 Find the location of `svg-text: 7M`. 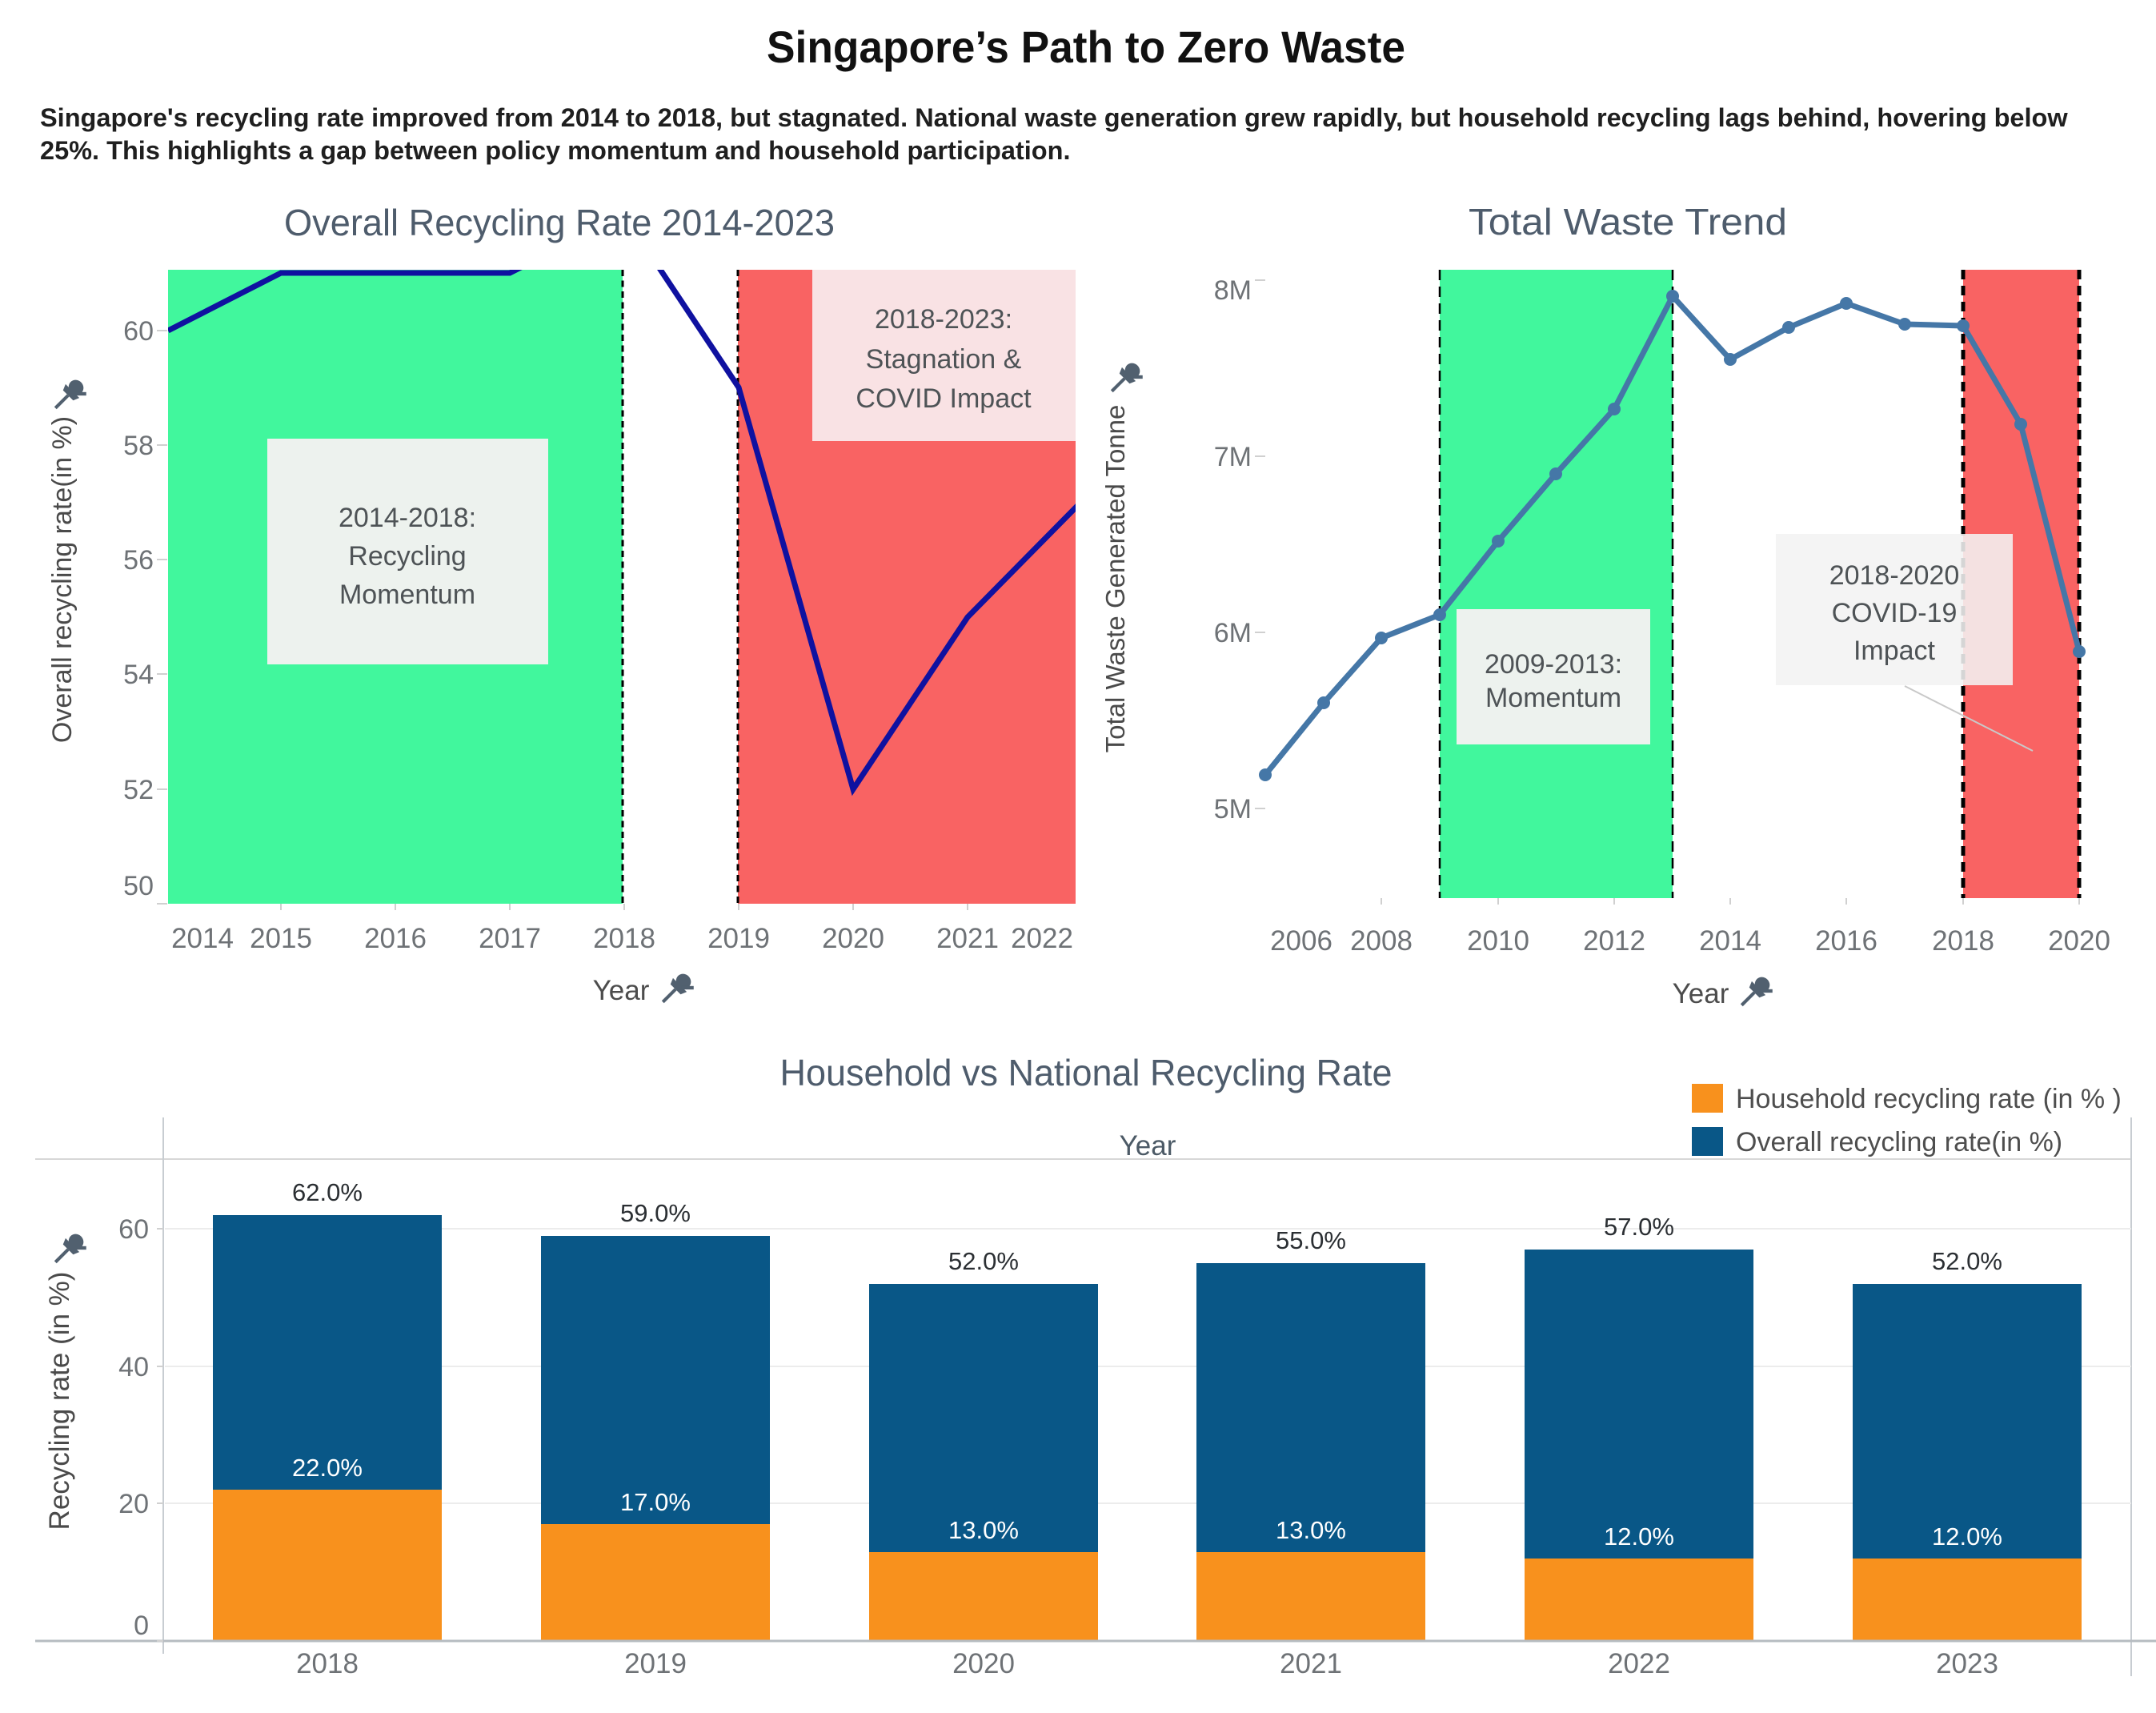

svg-text: 7M is located at coordinates (1233, 457).